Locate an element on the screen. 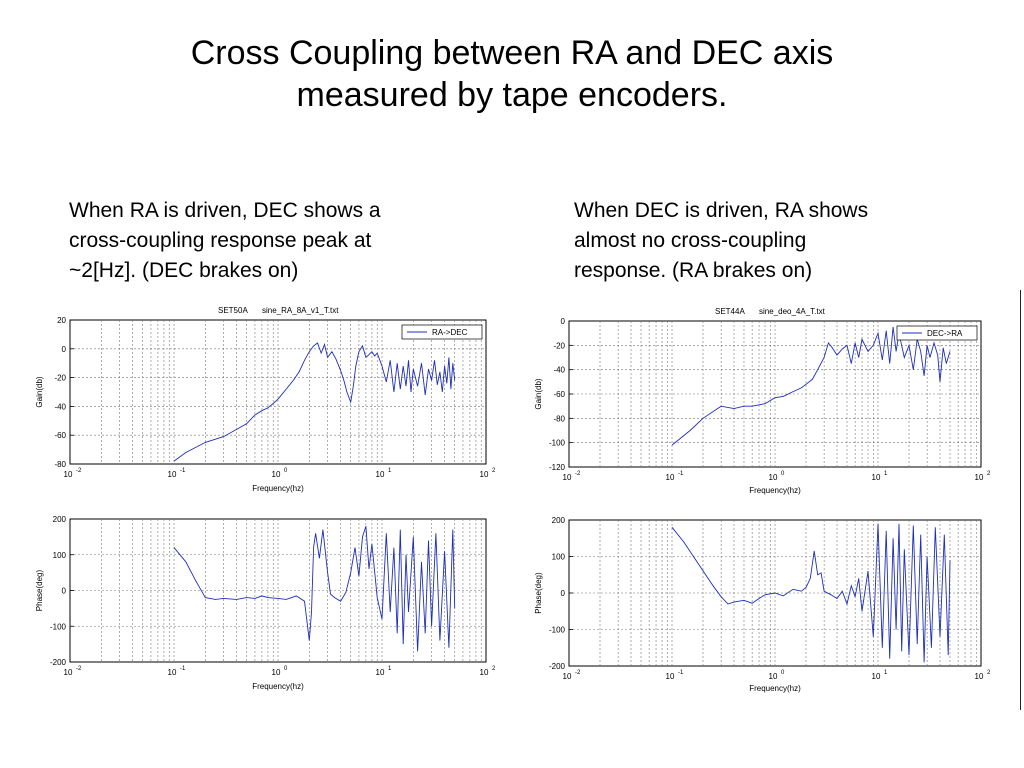 The height and width of the screenshot is (768, 1024). slide-title-line-1: Cross Coupling between RA and DEC axis is located at coordinates (512, 53).